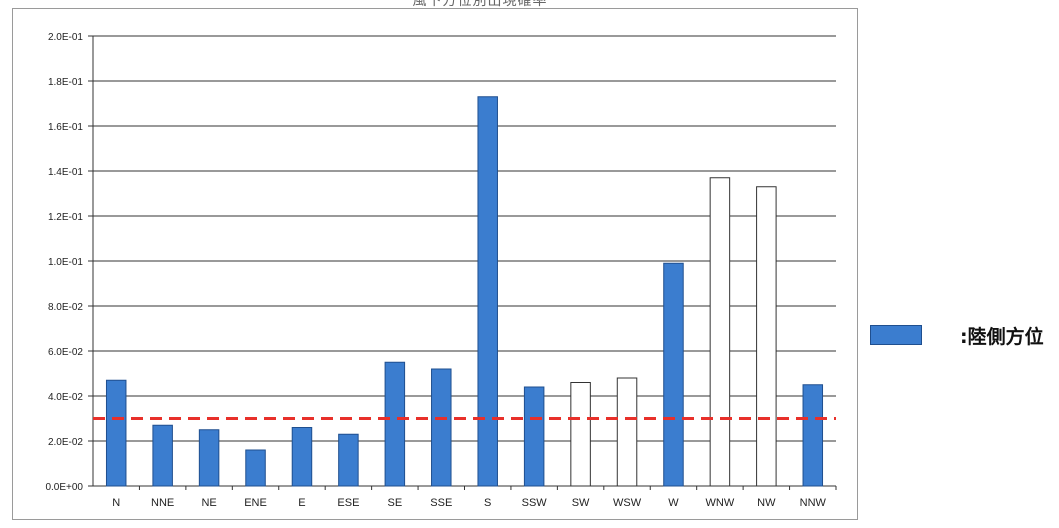 The width and height of the screenshot is (1059, 528). I want to click on x-tick-label: W, so click(673, 503).